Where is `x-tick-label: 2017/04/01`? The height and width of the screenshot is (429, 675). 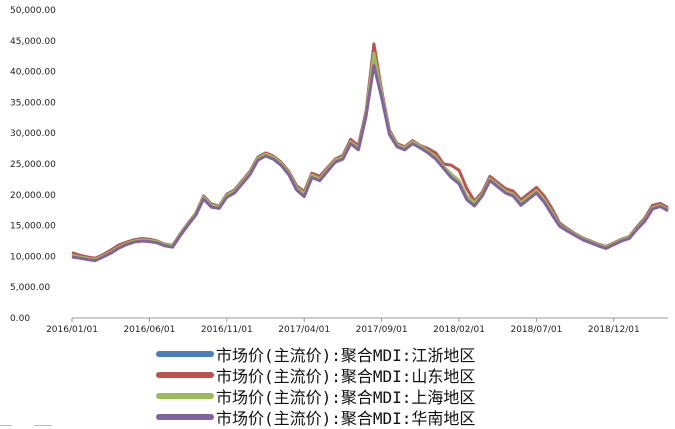 x-tick-label: 2017/04/01 is located at coordinates (304, 330).